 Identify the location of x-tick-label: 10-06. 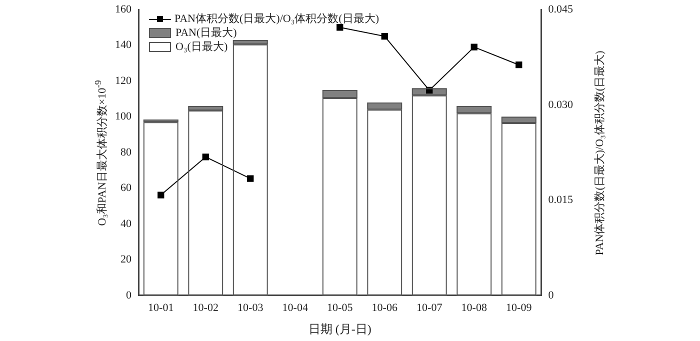
(385, 308).